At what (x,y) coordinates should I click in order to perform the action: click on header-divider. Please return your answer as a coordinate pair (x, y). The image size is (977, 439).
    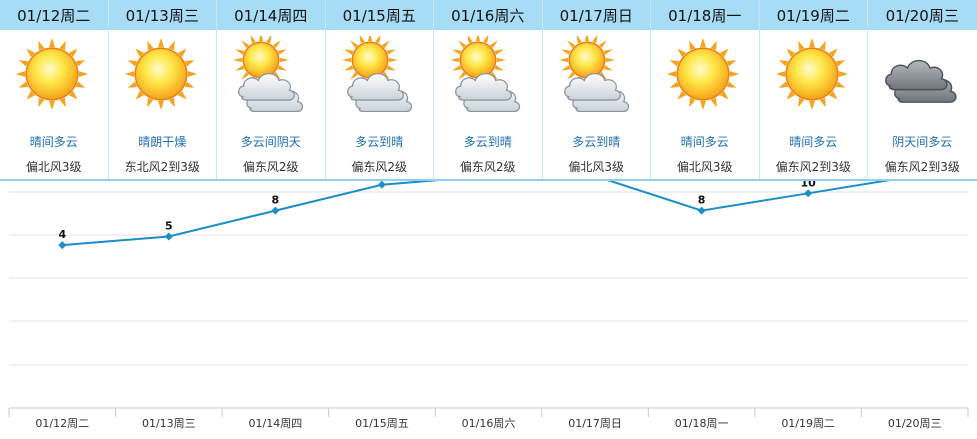
    Looking at the image, I should click on (488, 180).